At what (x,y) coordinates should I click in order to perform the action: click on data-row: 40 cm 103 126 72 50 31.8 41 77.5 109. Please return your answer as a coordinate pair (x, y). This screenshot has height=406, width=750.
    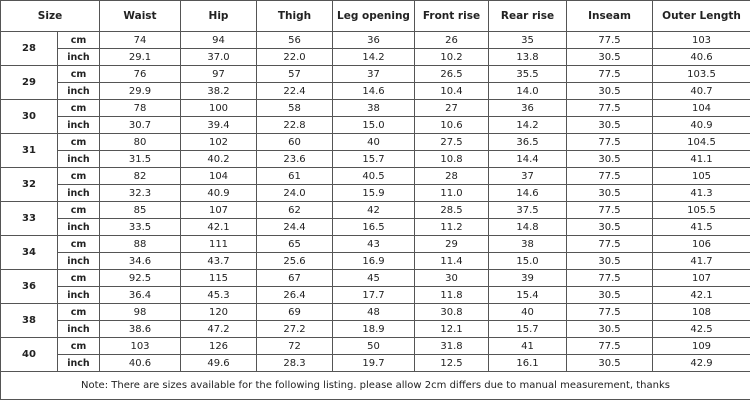
    Looking at the image, I should click on (375, 354).